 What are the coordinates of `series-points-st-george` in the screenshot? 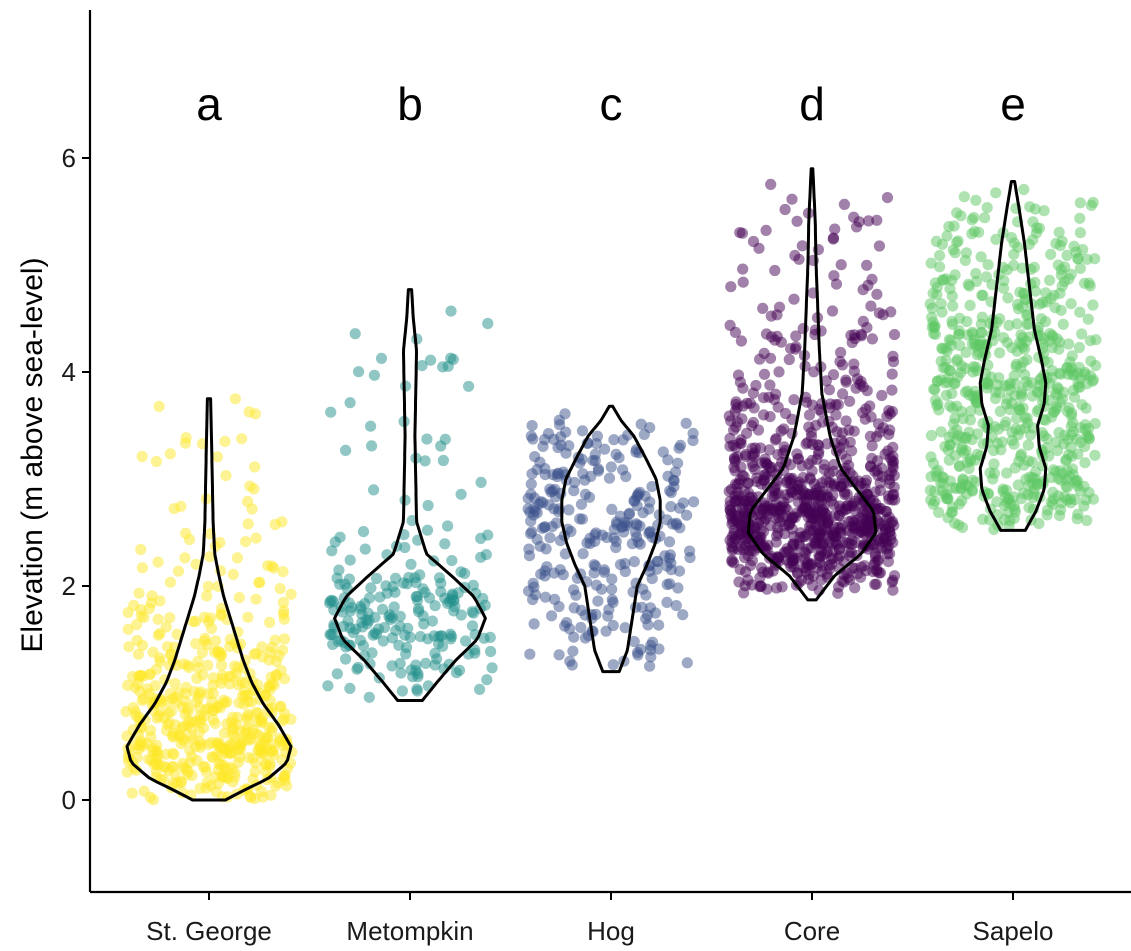 It's located at (209, 599).